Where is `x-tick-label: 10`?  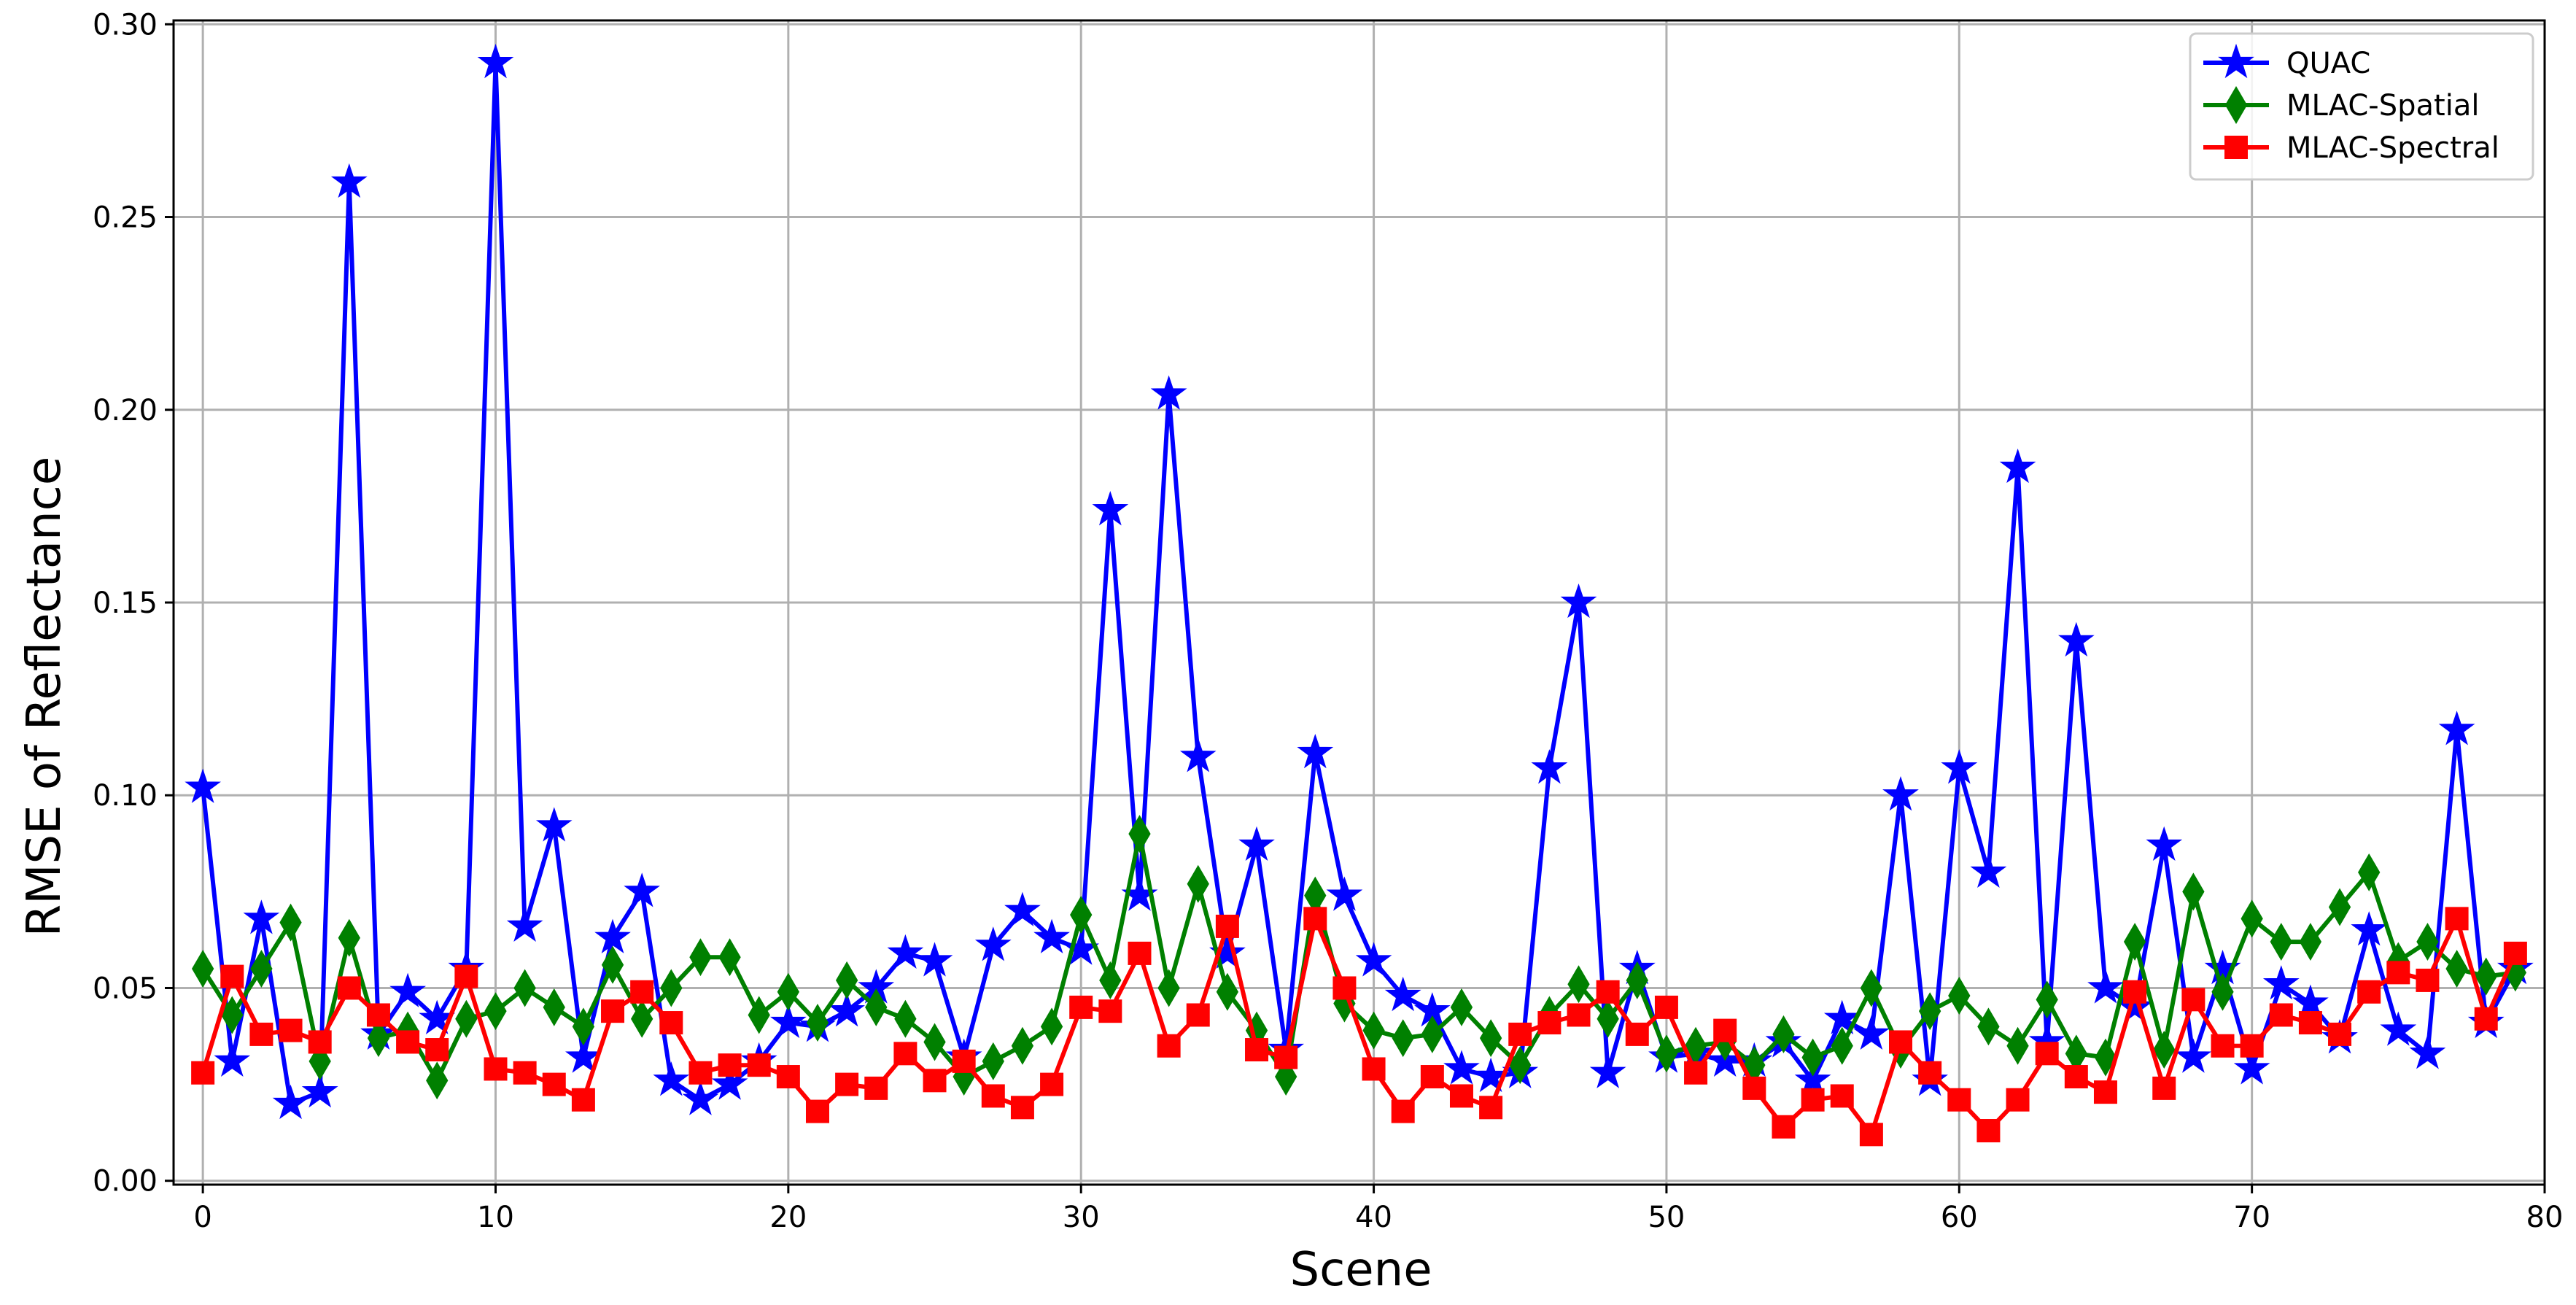 x-tick-label: 10 is located at coordinates (496, 1217).